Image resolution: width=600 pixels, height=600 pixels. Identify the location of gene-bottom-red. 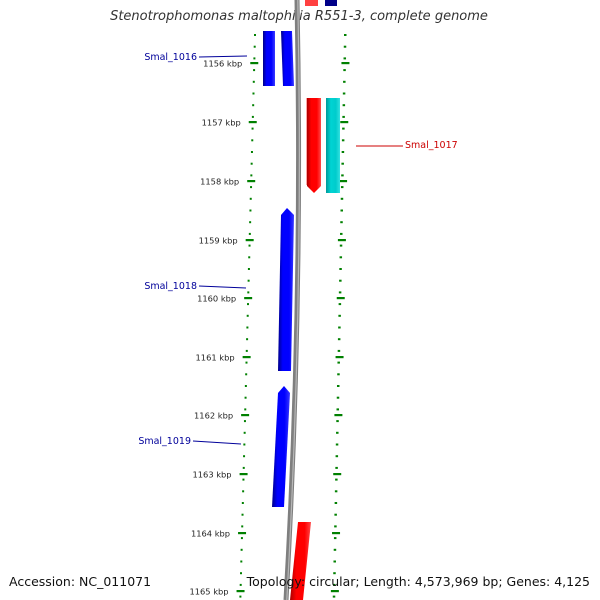
(300, 561).